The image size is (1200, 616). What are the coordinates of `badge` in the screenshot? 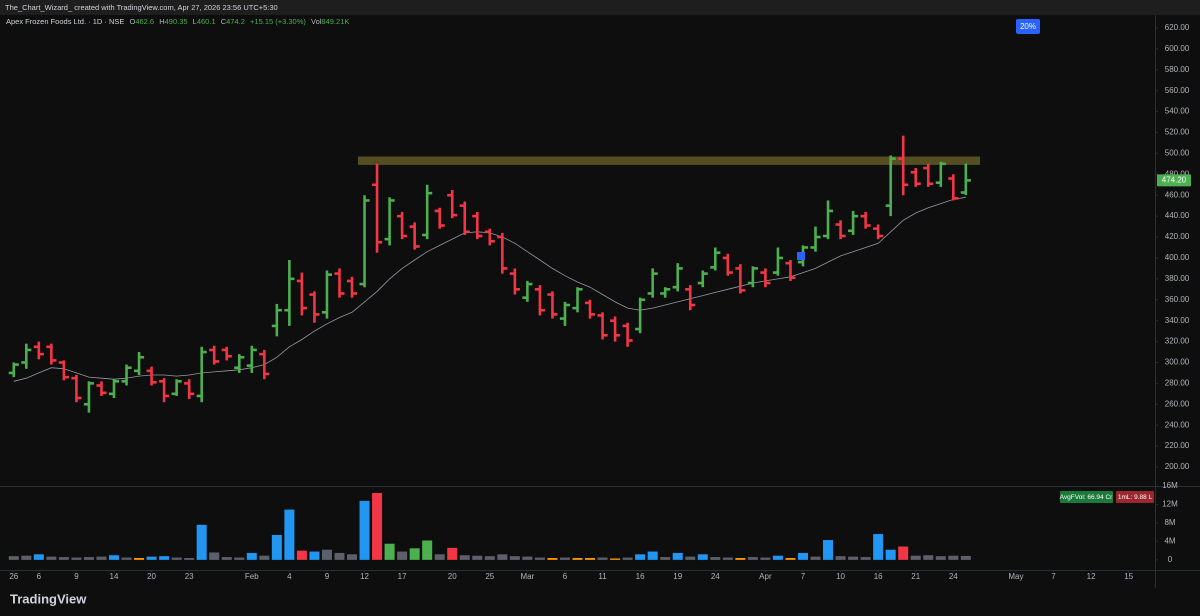 It's located at (1028, 26).